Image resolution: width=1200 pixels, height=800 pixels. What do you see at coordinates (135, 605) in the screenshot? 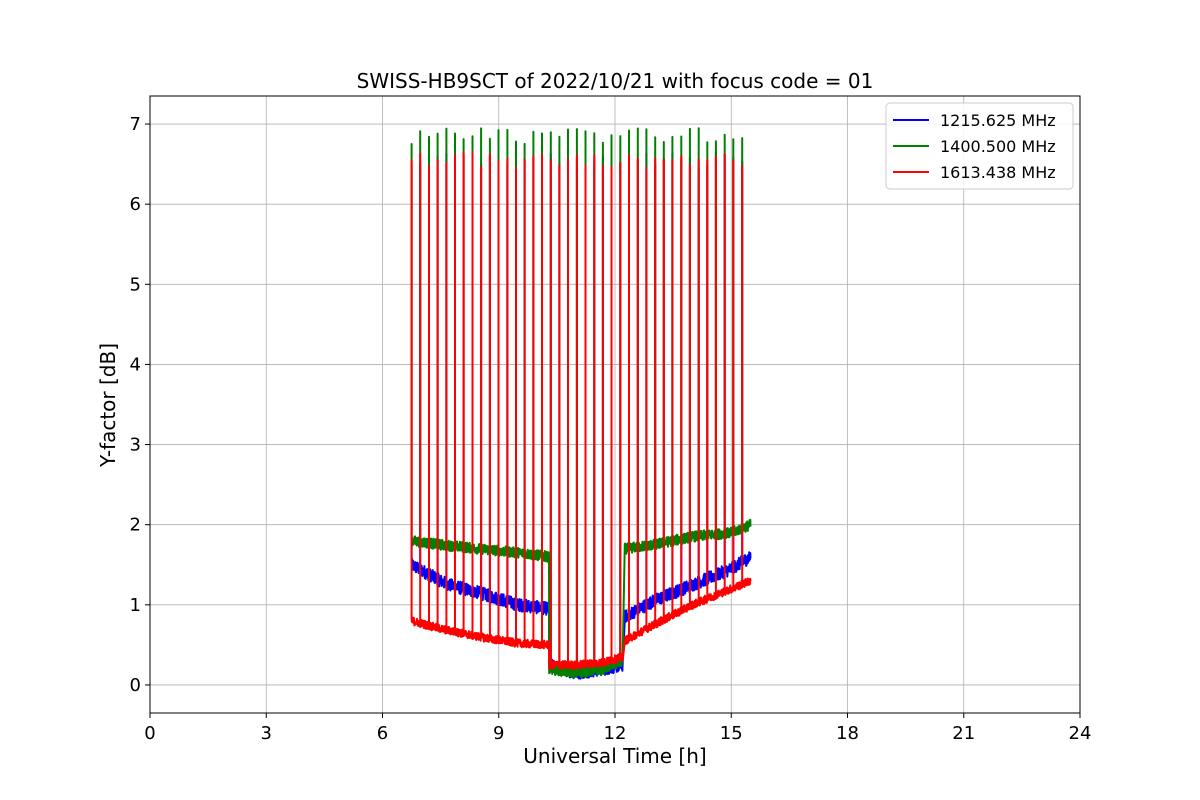
I see `y-tick-label: 1` at bounding box center [135, 605].